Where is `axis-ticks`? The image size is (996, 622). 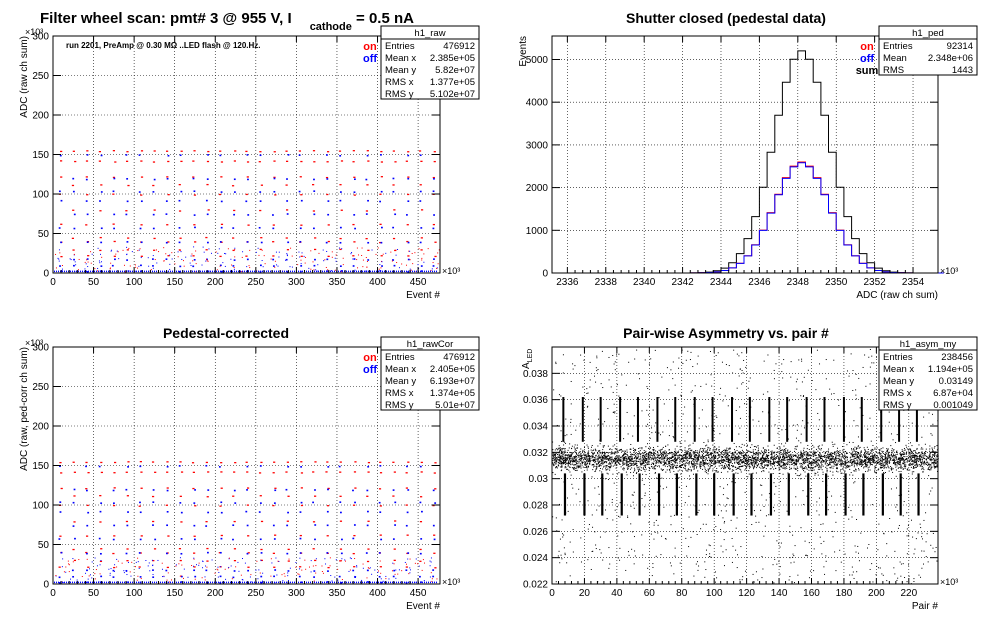 axis-ticks is located at coordinates (745, 155).